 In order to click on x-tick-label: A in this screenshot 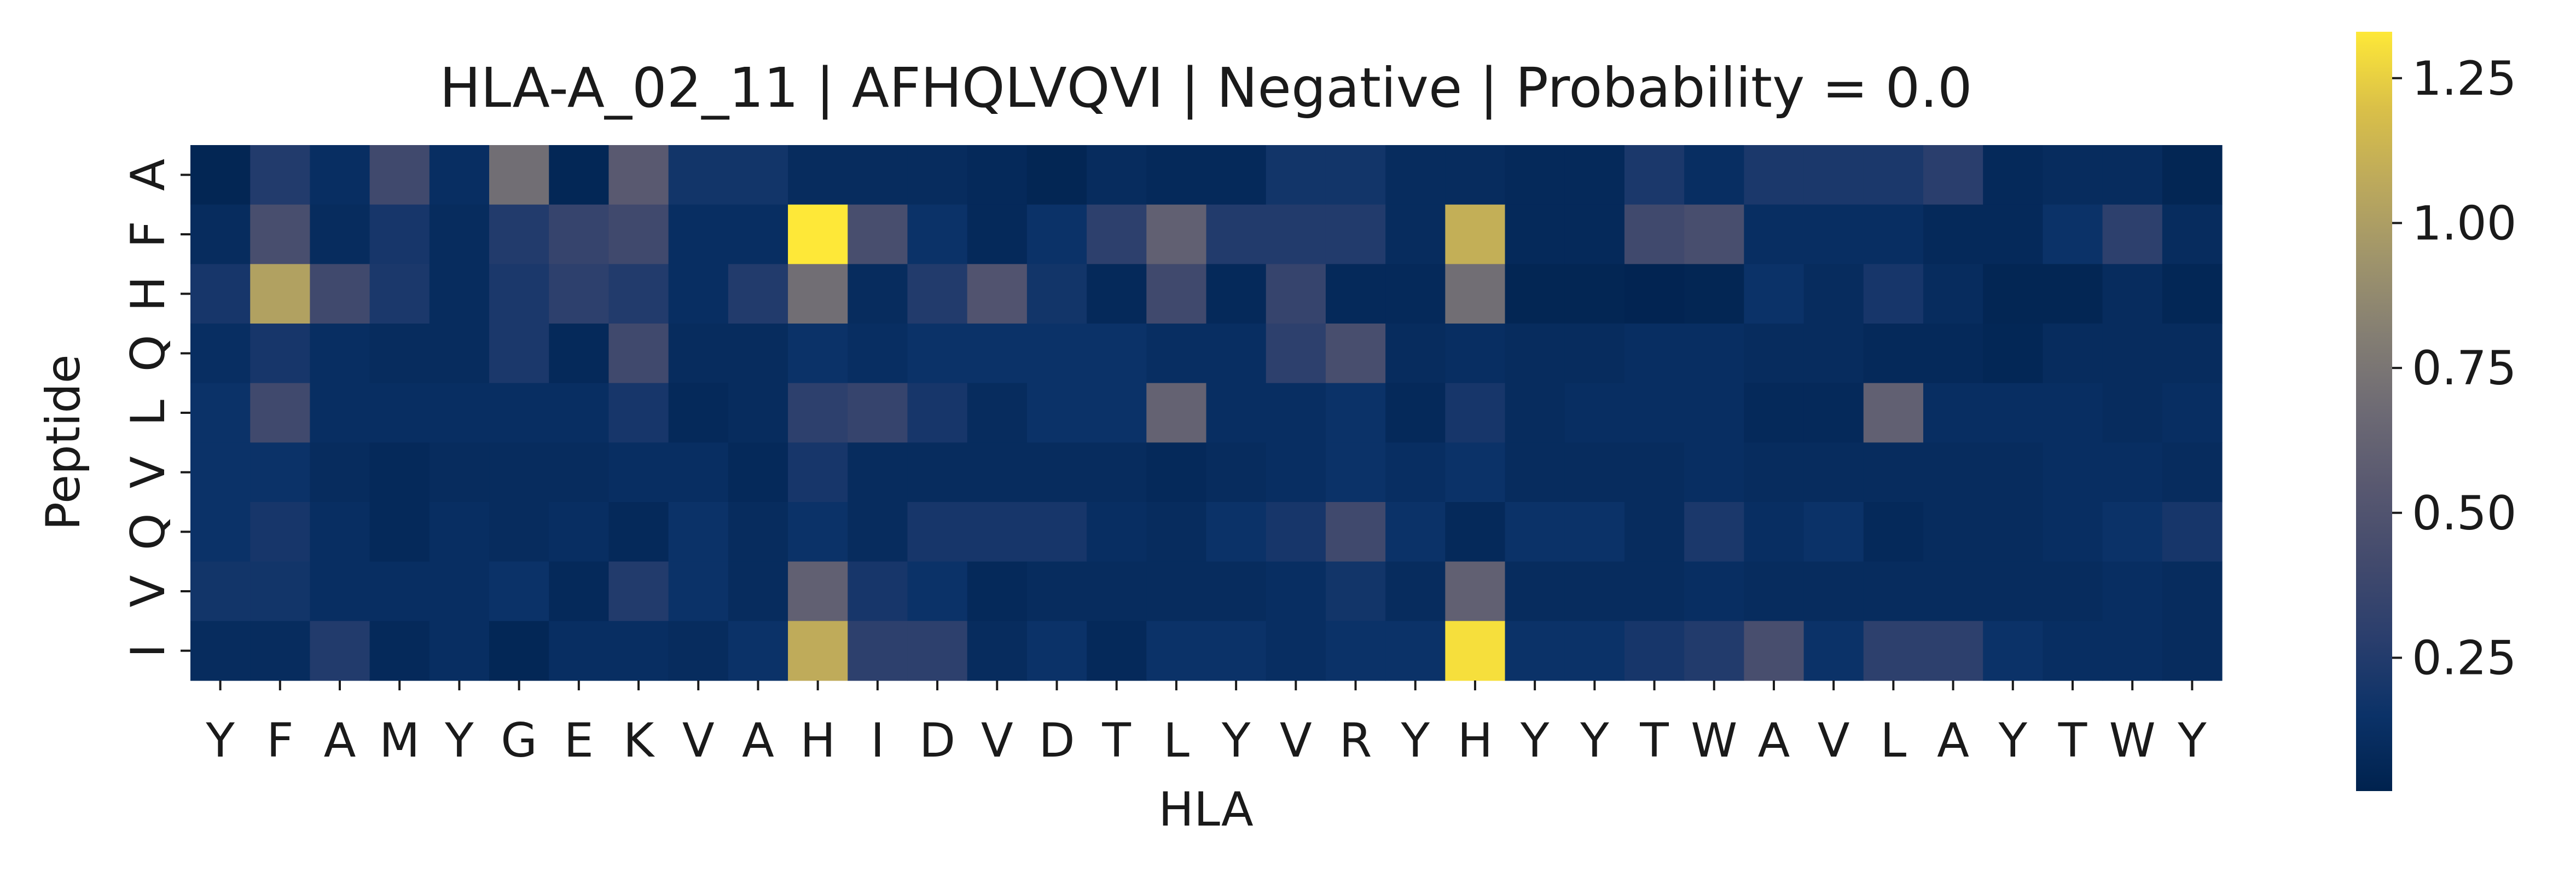, I will do `click(1774, 740)`.